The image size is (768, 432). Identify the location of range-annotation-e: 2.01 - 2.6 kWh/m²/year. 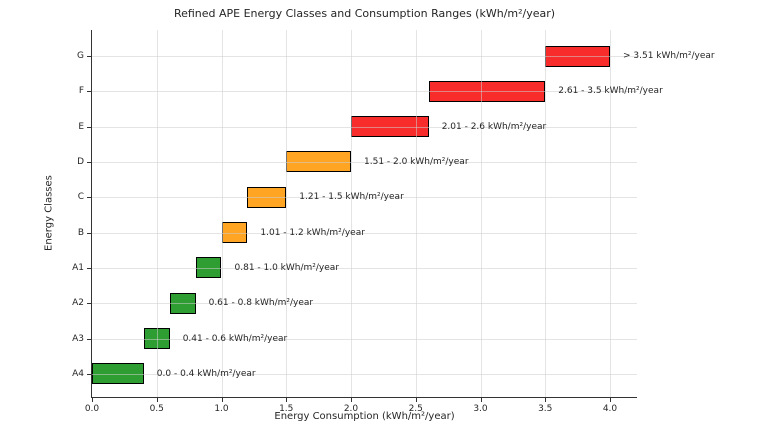
(494, 126).